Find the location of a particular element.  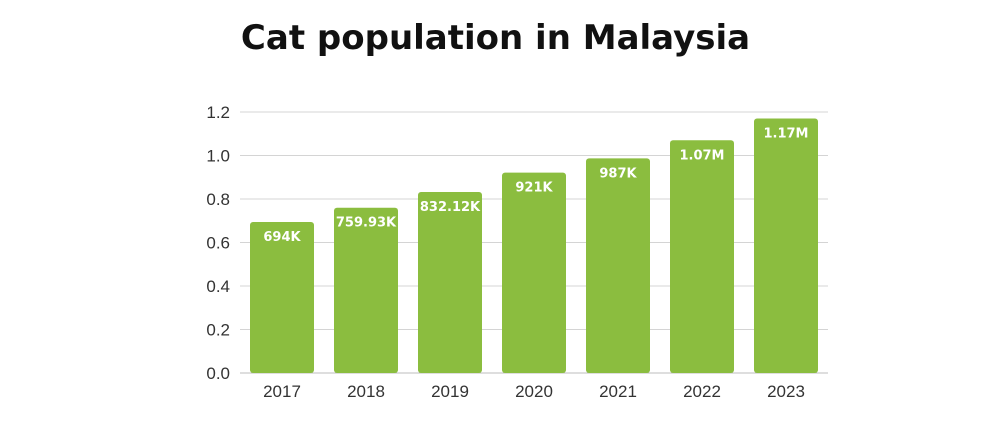

y-tick-label: 0.8 is located at coordinates (218, 199).